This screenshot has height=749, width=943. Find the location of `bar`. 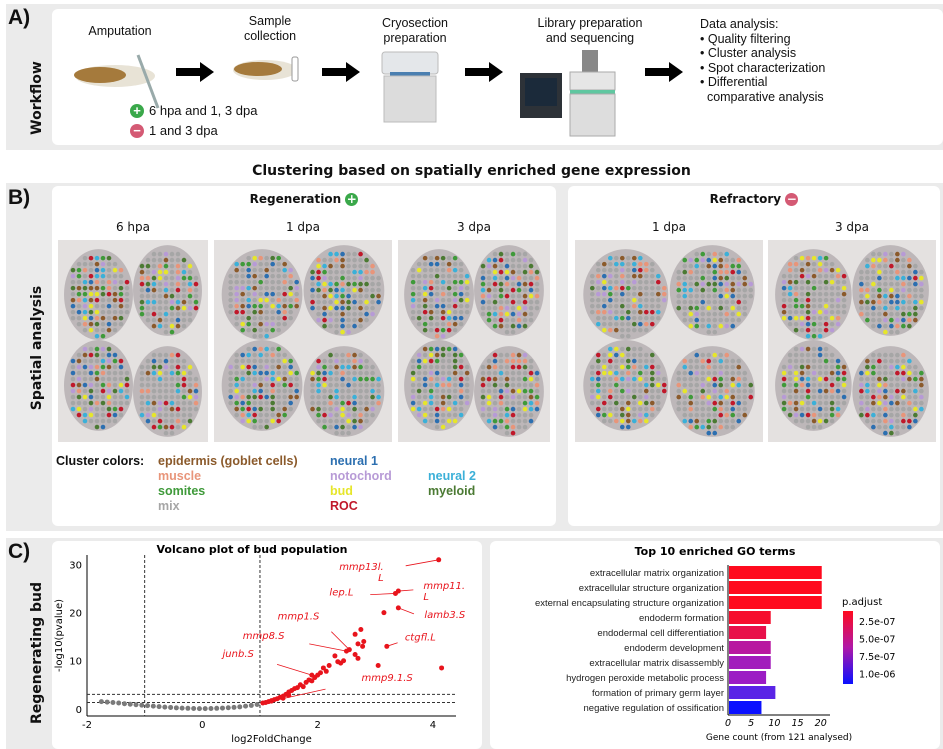

bar is located at coordinates (745, 707).